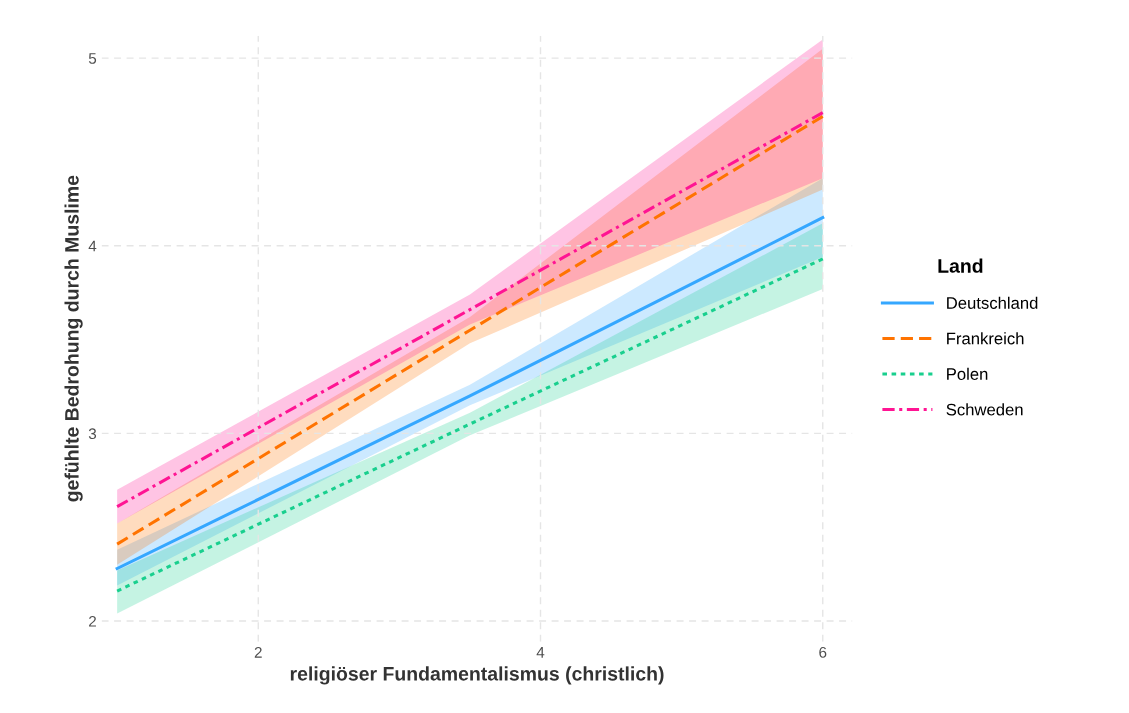 The width and height of the screenshot is (1129, 713). Describe the element at coordinates (477, 675) in the screenshot. I see `x-axis-title: religiöser Fundamentalismus (christlich)` at that location.